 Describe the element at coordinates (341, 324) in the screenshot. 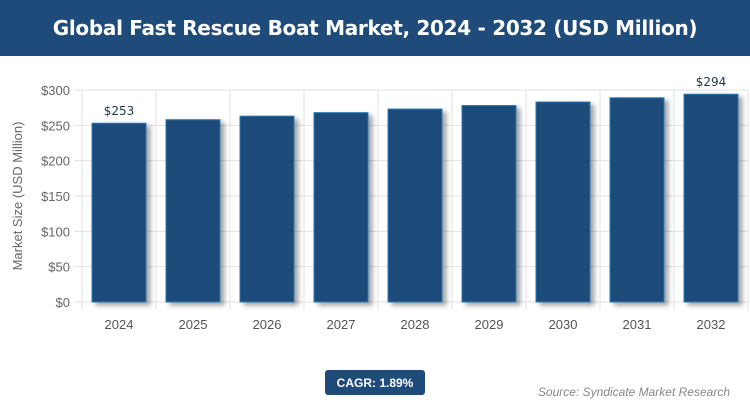

I see `x-tick-label: 2027` at that location.